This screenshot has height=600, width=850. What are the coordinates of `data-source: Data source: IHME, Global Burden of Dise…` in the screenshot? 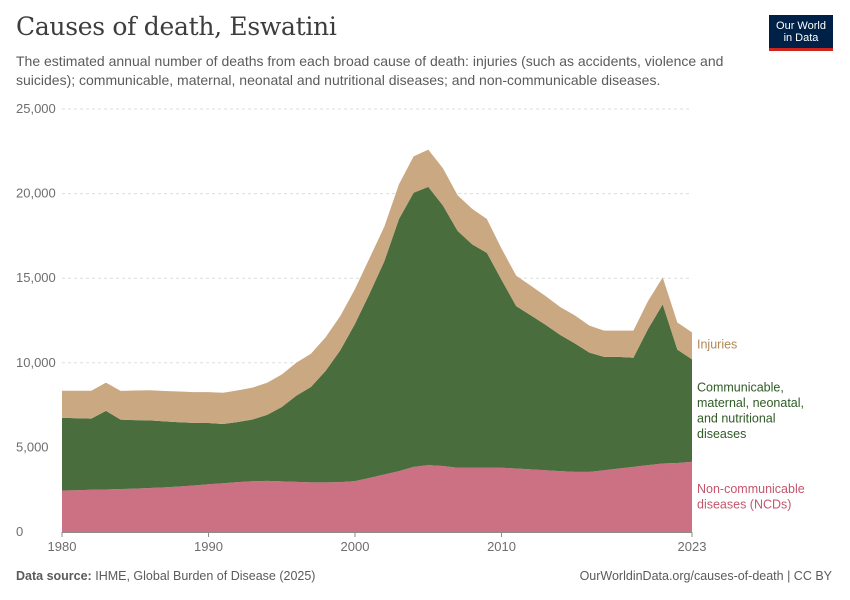 It's located at (165, 576).